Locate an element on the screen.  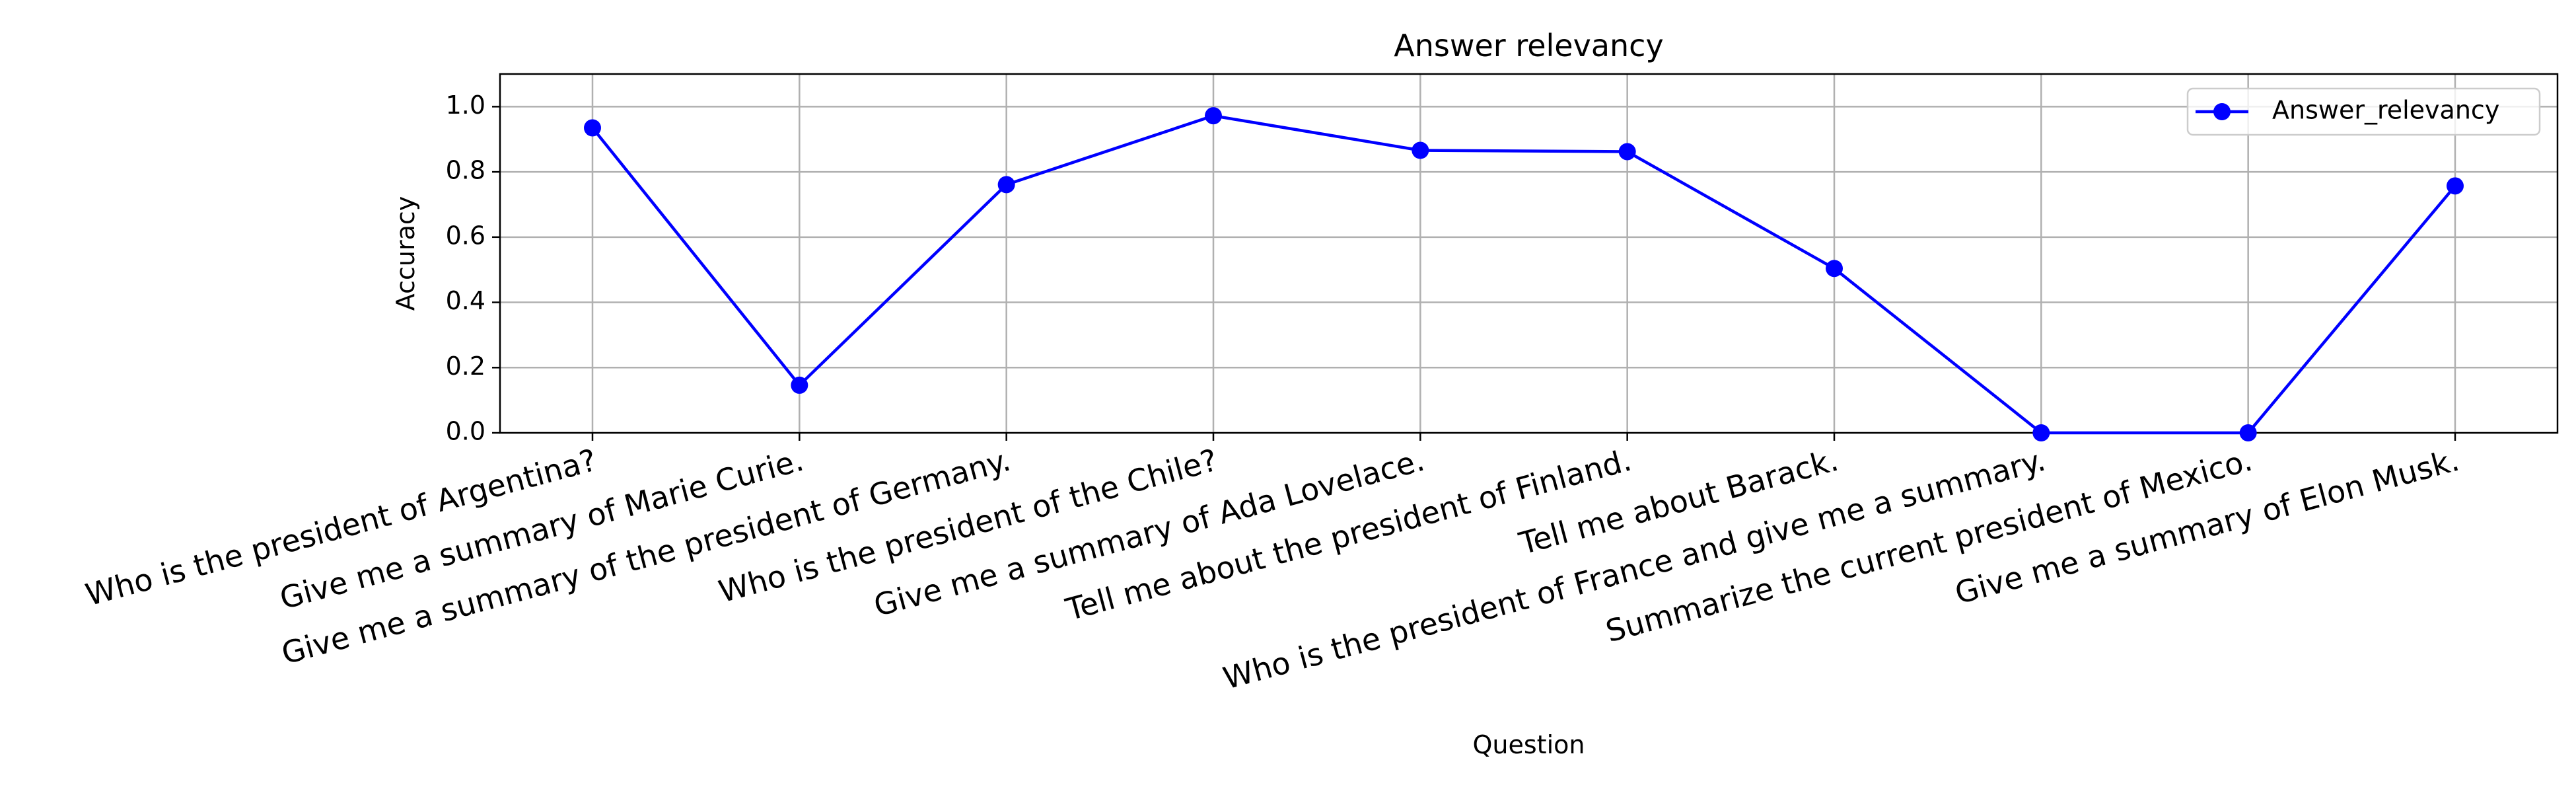
y-tick-label: 1.0 is located at coordinates (466, 106).